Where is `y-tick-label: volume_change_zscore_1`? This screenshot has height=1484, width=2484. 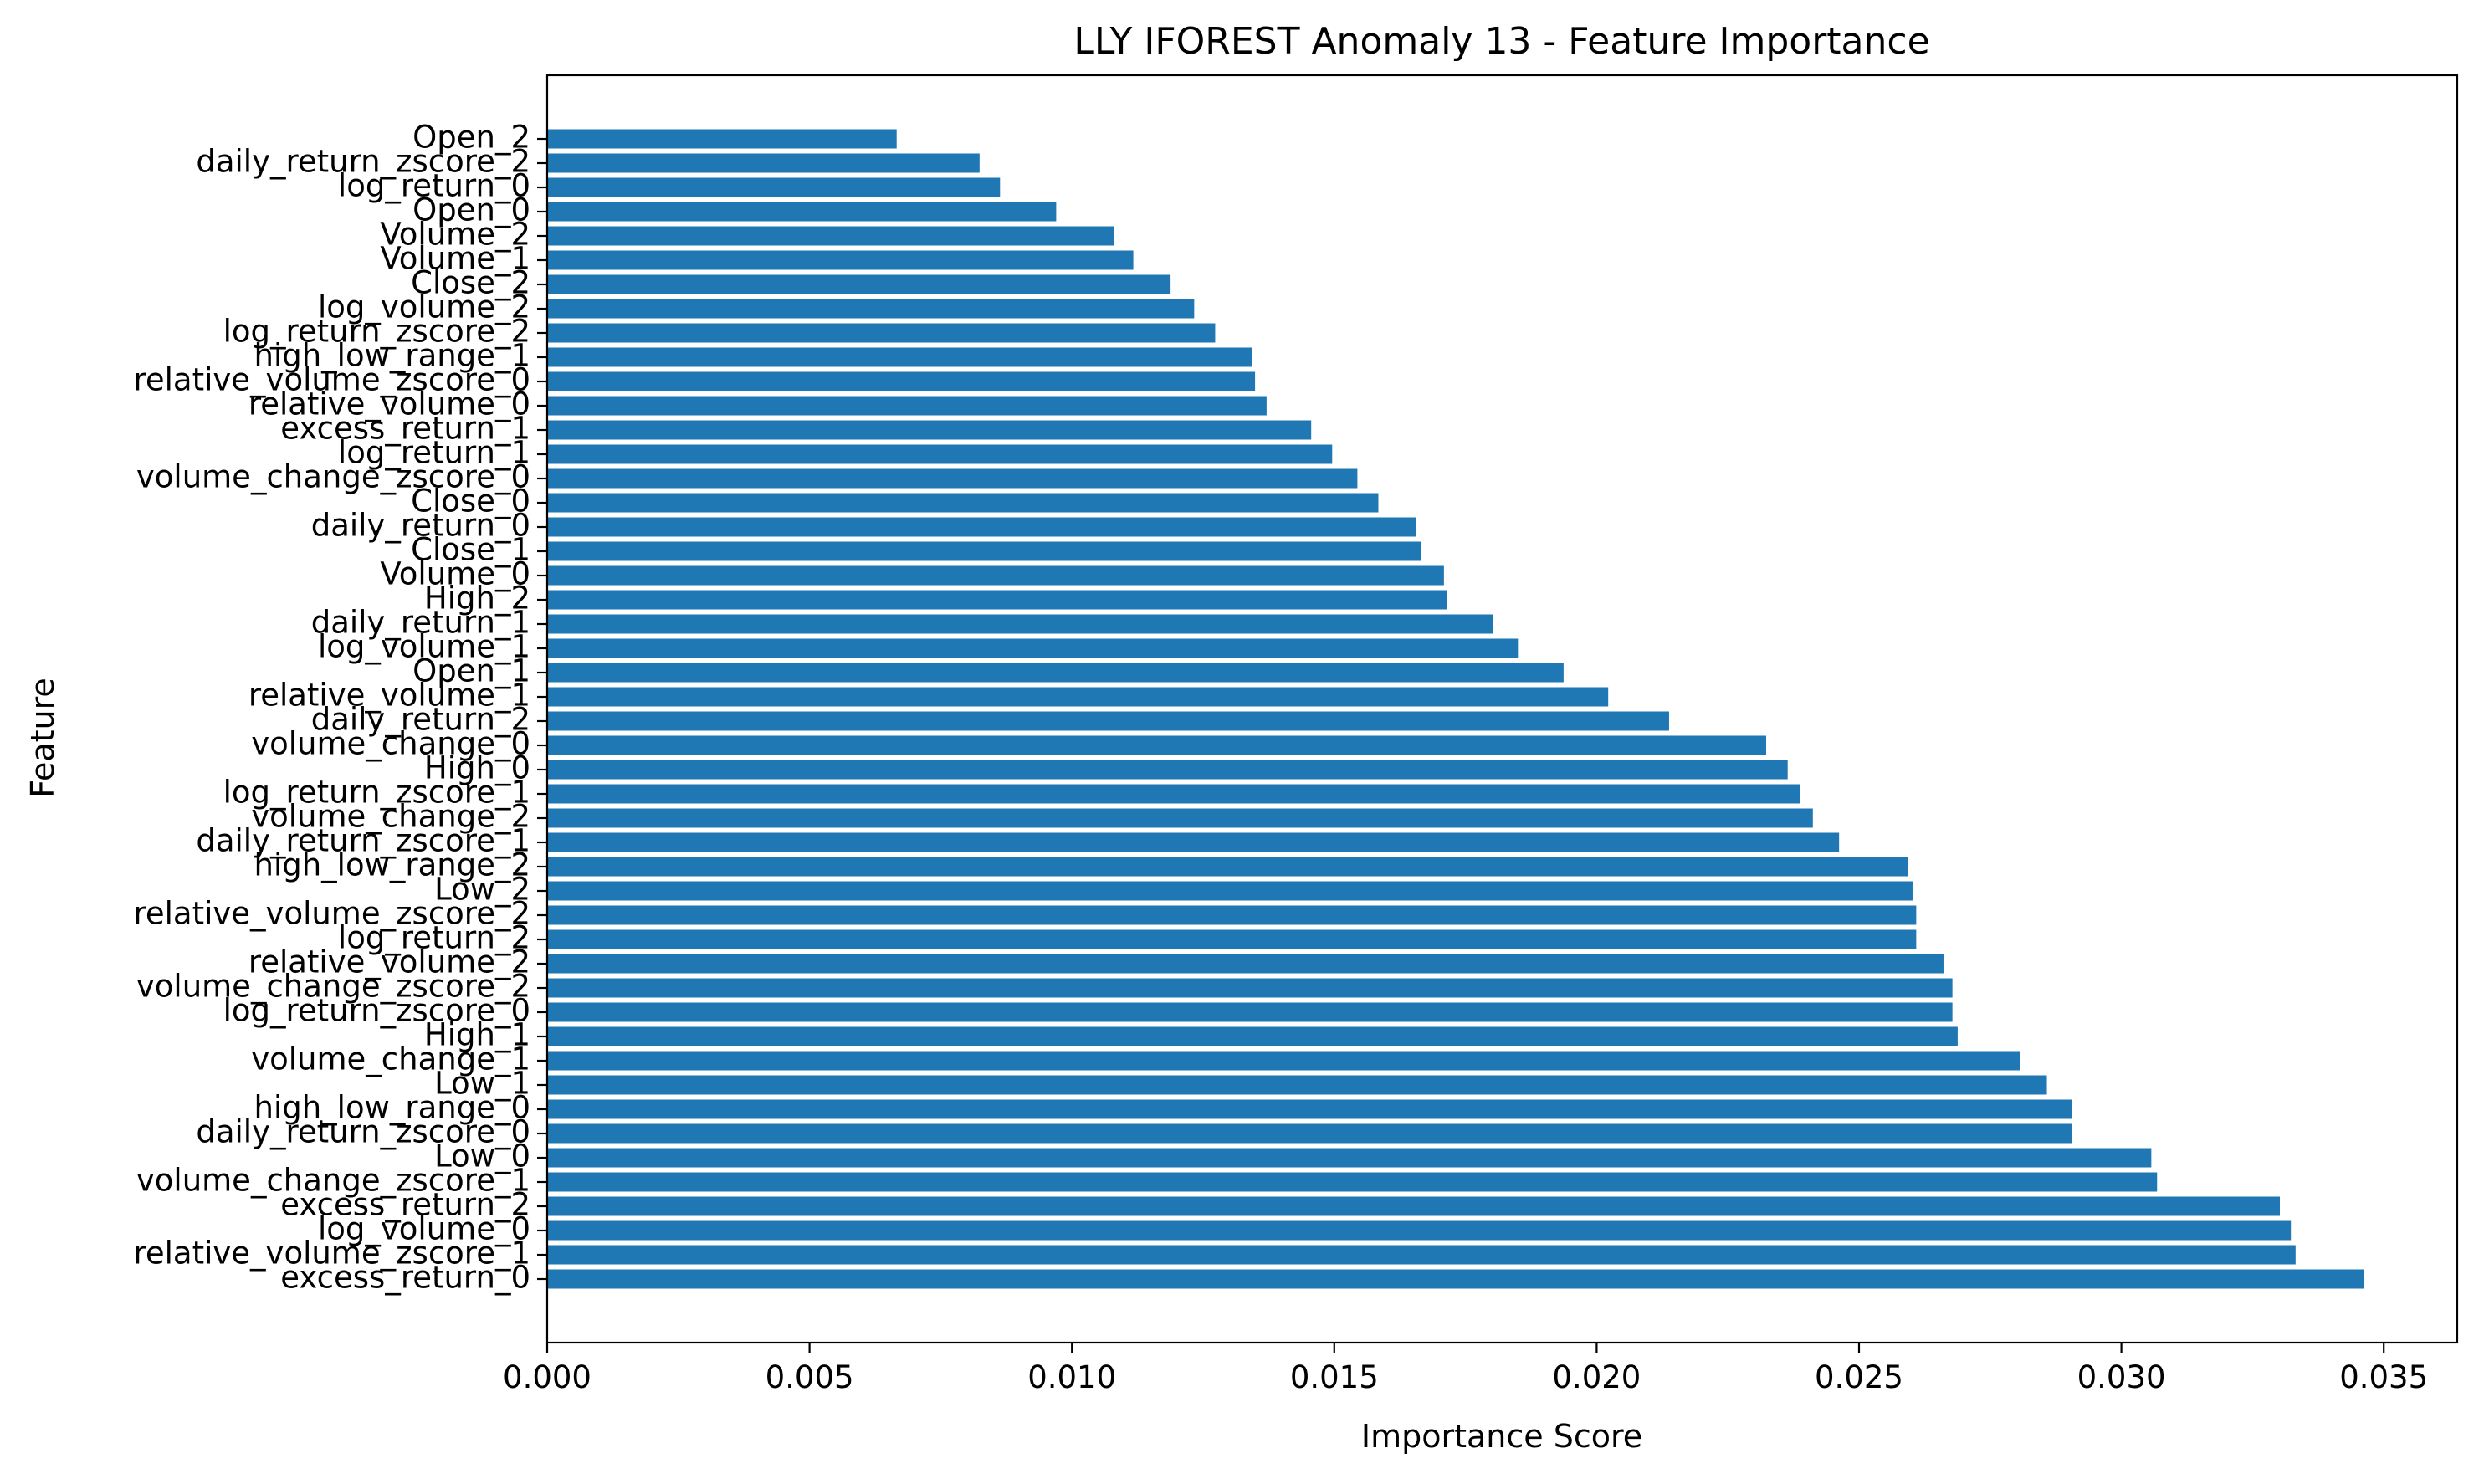
y-tick-label: volume_change_zscore_1 is located at coordinates (333, 1181).